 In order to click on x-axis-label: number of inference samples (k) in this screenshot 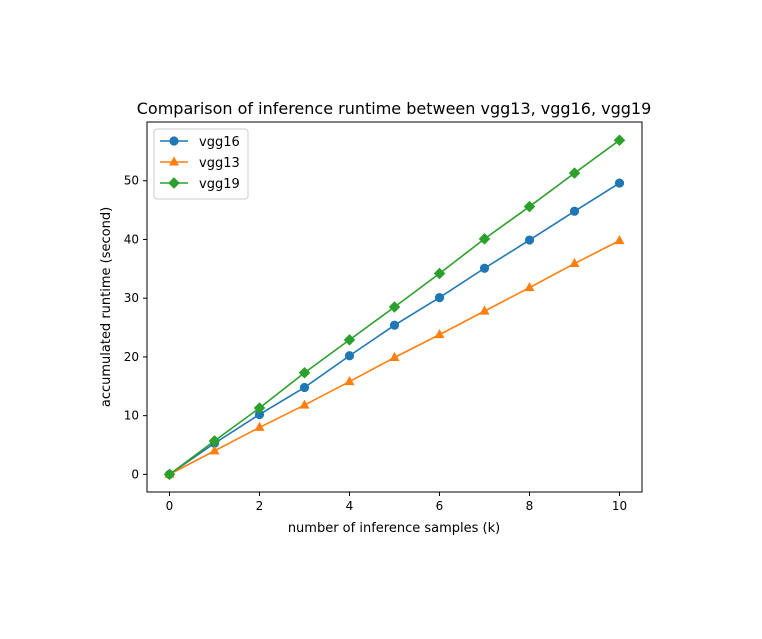, I will do `click(394, 528)`.